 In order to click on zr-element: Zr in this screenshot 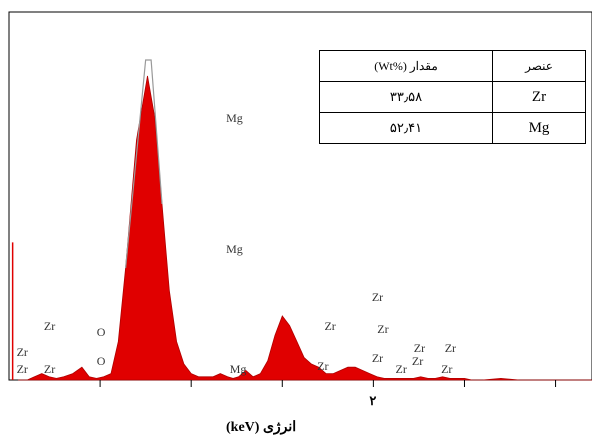, I will do `click(539, 97)`.